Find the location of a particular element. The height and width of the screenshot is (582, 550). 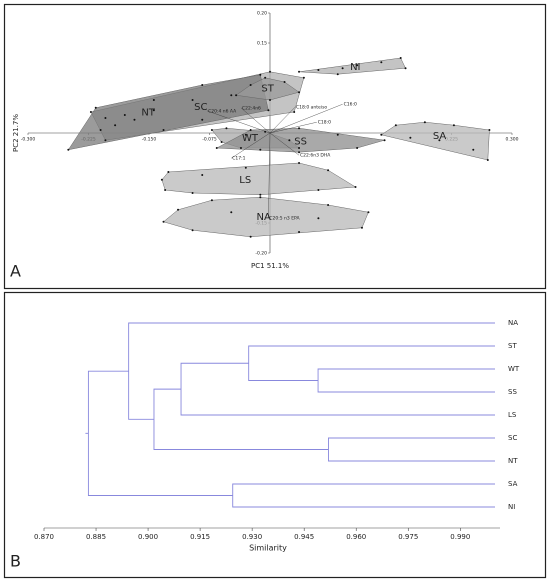

x-tick-label: 0.975 is located at coordinates (408, 537).